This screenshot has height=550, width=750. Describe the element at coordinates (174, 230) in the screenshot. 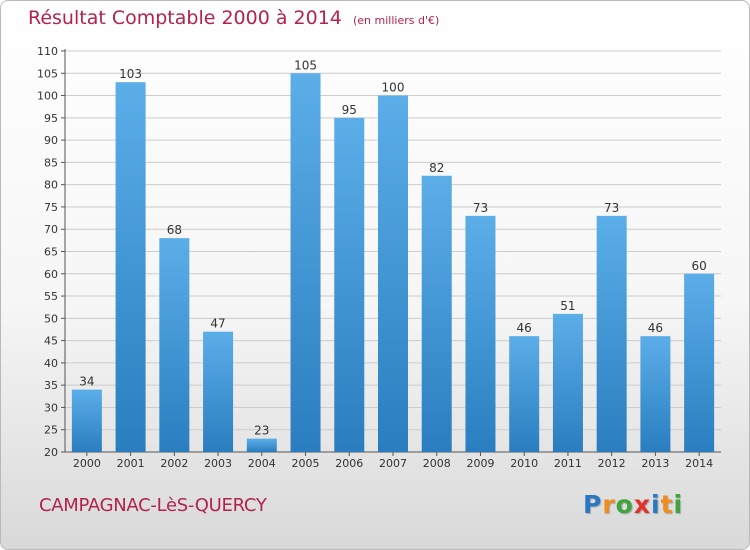

I see `value-label: 68` at that location.